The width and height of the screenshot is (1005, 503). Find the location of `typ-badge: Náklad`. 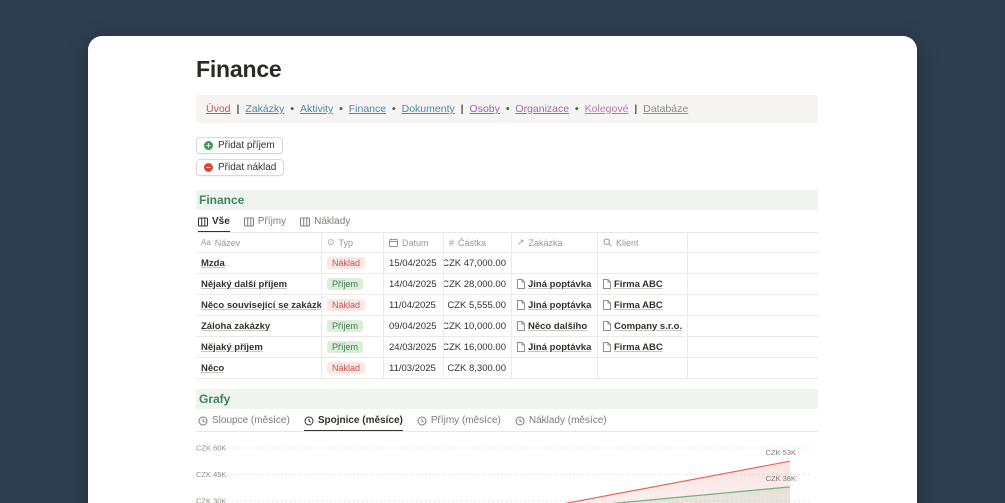

typ-badge: Náklad is located at coordinates (346, 305).